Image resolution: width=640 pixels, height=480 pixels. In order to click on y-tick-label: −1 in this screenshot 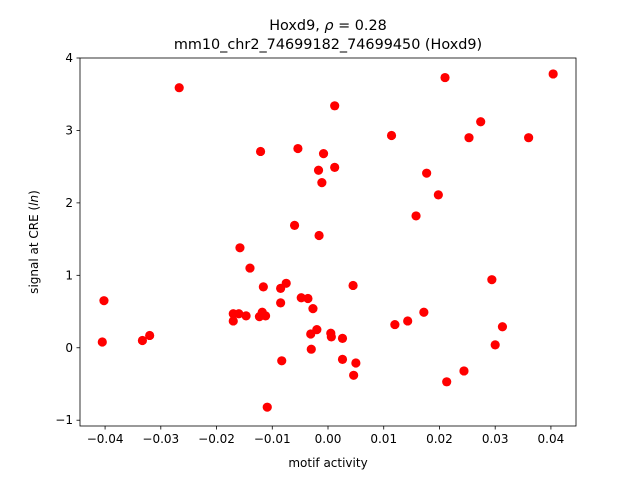, I will do `click(64, 420)`.